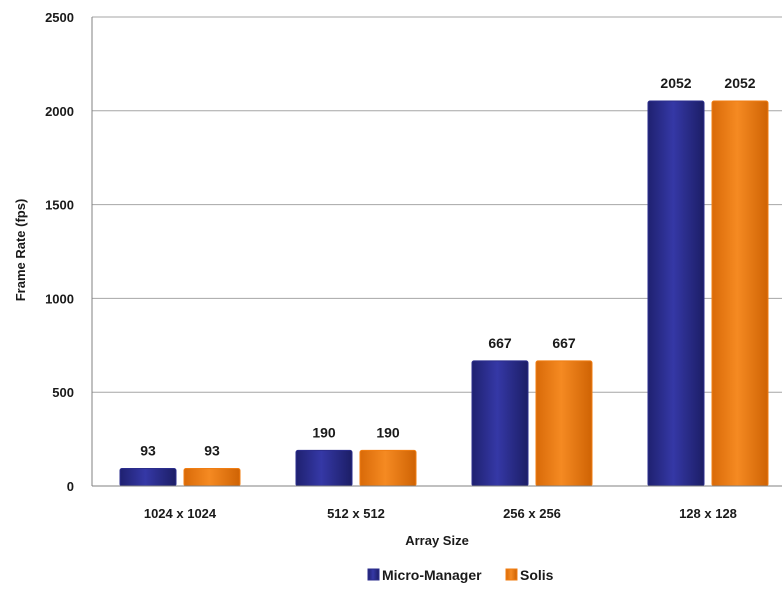 This screenshot has width=784, height=592. What do you see at coordinates (356, 513) in the screenshot?
I see `x-tick-label-1: 512 x 512` at bounding box center [356, 513].